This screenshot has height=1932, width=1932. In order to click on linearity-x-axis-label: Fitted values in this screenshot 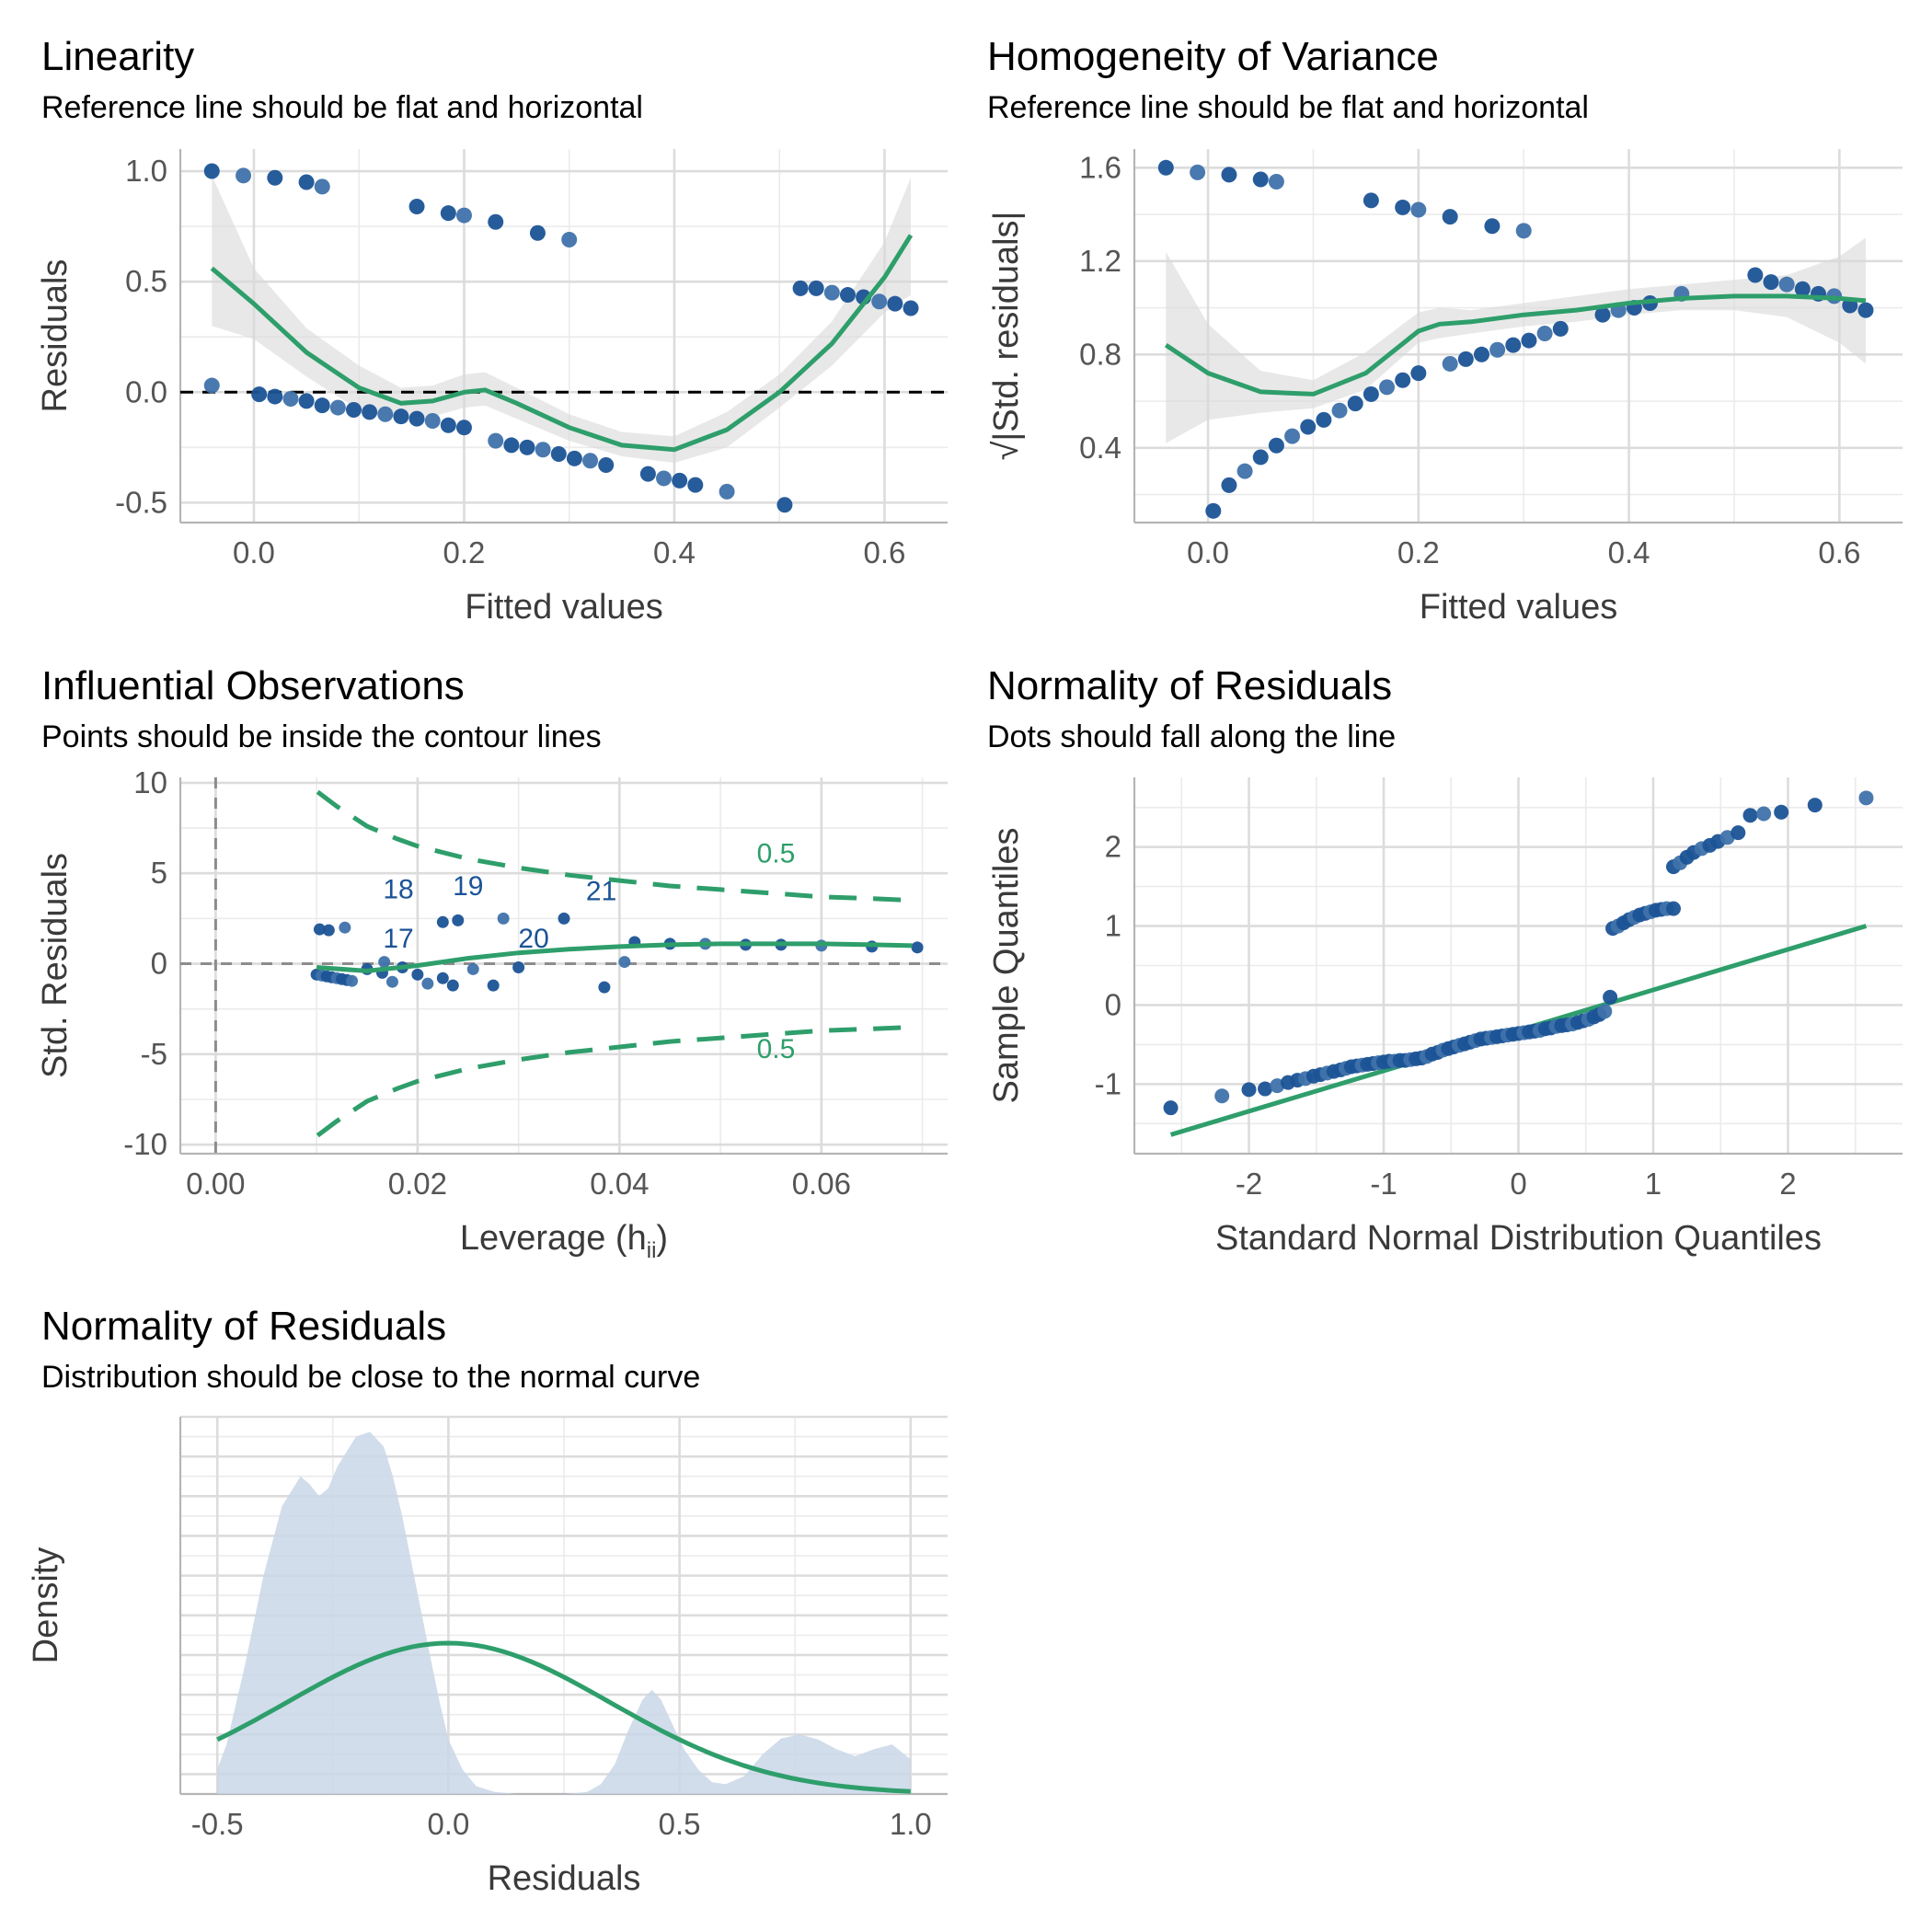, I will do `click(563, 607)`.